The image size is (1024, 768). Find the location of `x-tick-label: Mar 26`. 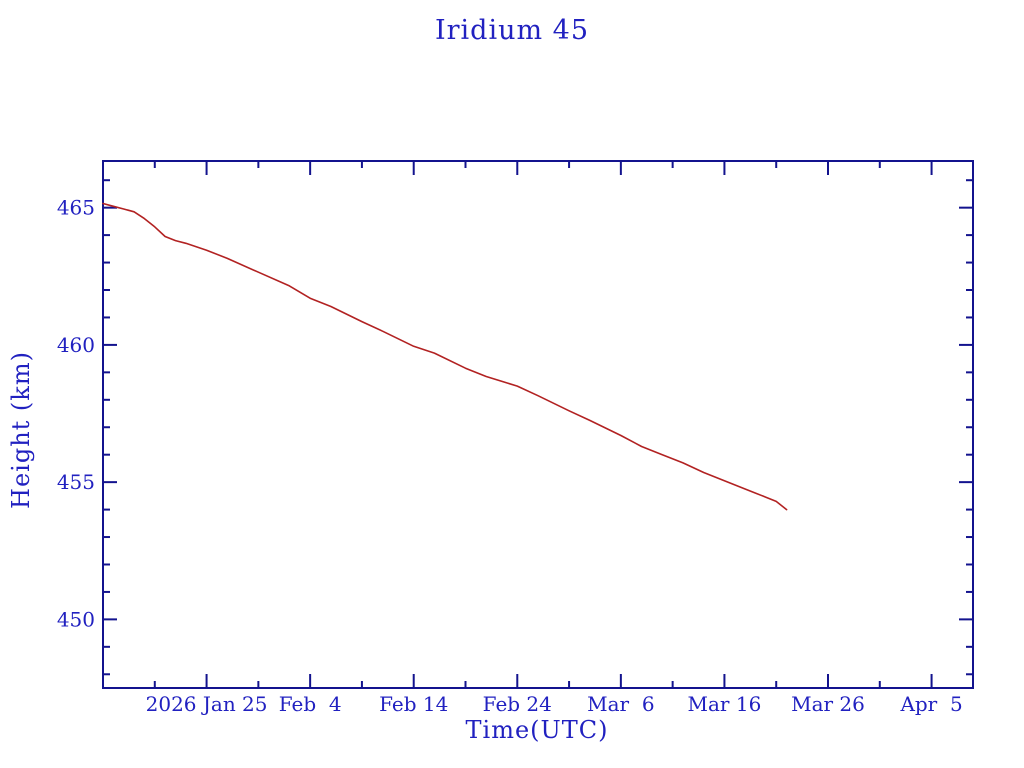

x-tick-label: Mar 26 is located at coordinates (828, 704).